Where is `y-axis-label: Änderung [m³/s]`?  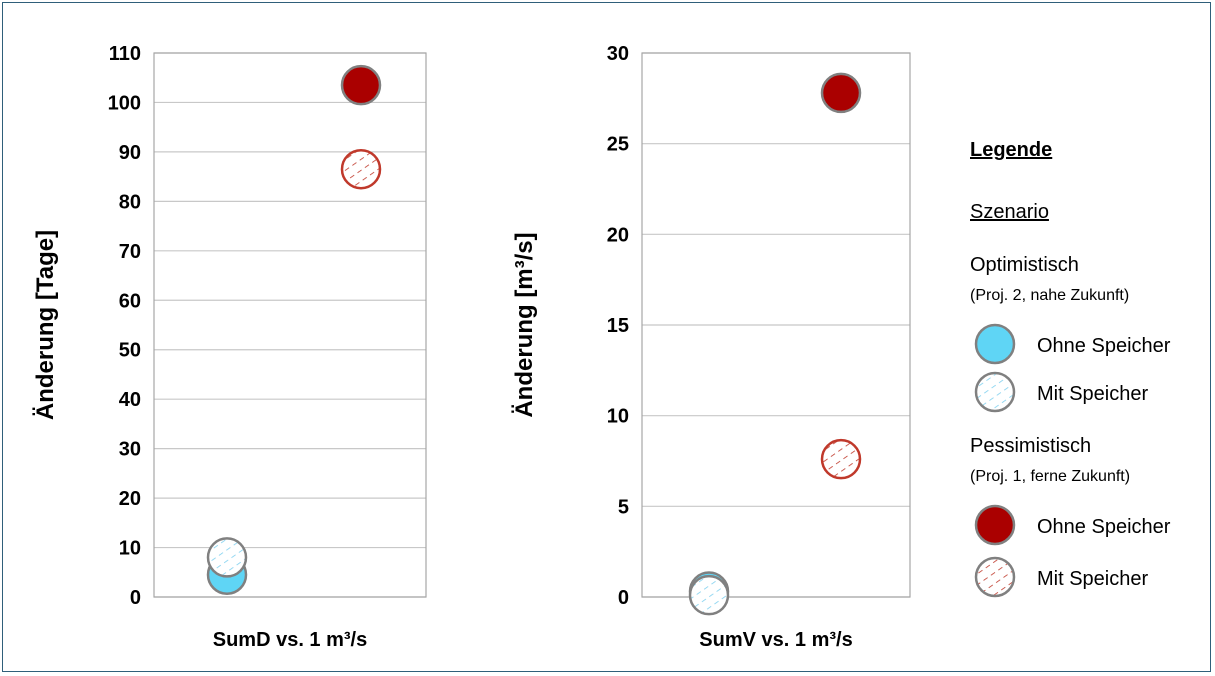
y-axis-label: Änderung [m³/s] is located at coordinates (524, 324).